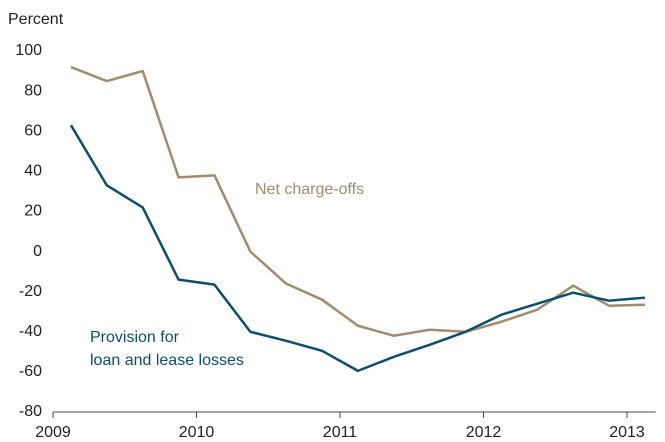 The image size is (665, 442). Describe the element at coordinates (30, 331) in the screenshot. I see `y-tick-label: -40` at that location.